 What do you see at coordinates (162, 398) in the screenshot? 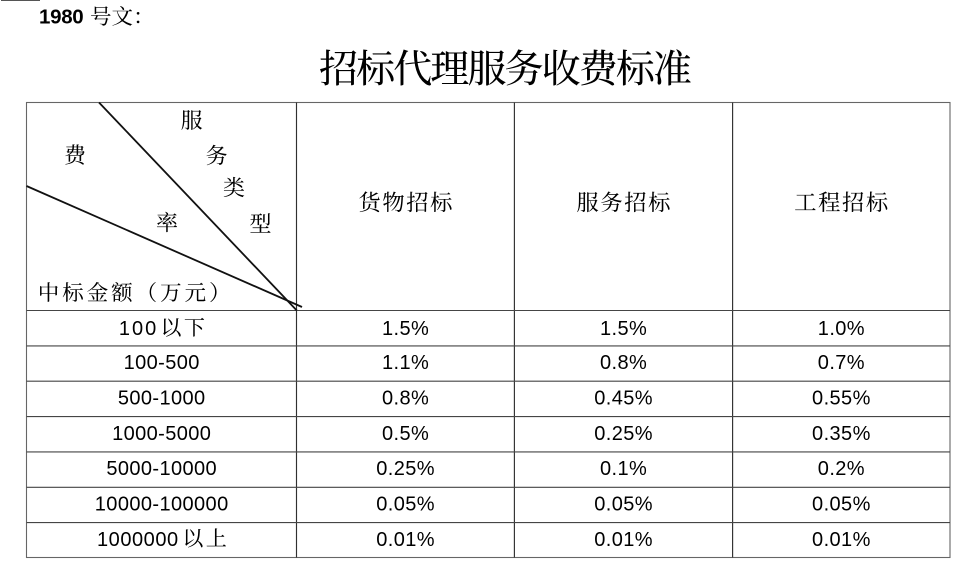
I see `svg-text: 500-1000` at bounding box center [162, 398].